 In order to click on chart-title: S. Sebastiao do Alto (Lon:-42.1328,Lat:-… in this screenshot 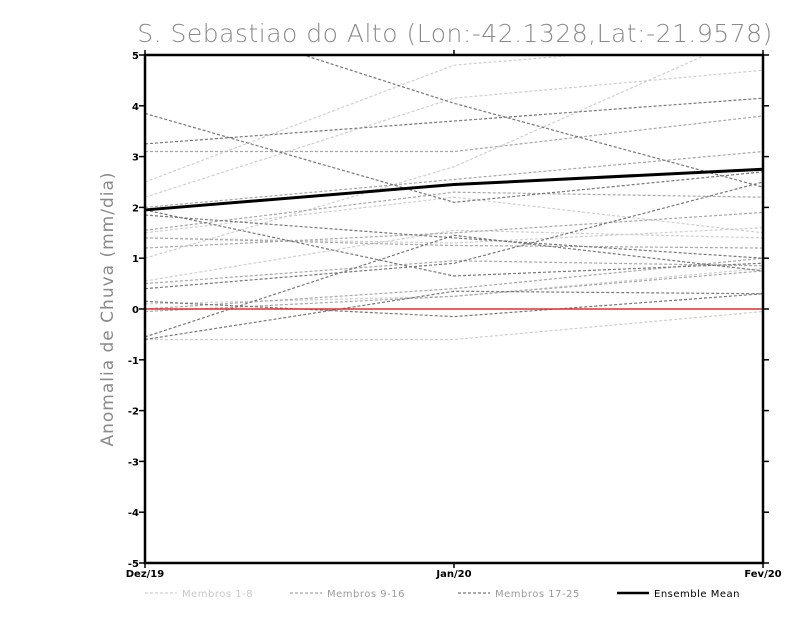, I will do `click(455, 33)`.